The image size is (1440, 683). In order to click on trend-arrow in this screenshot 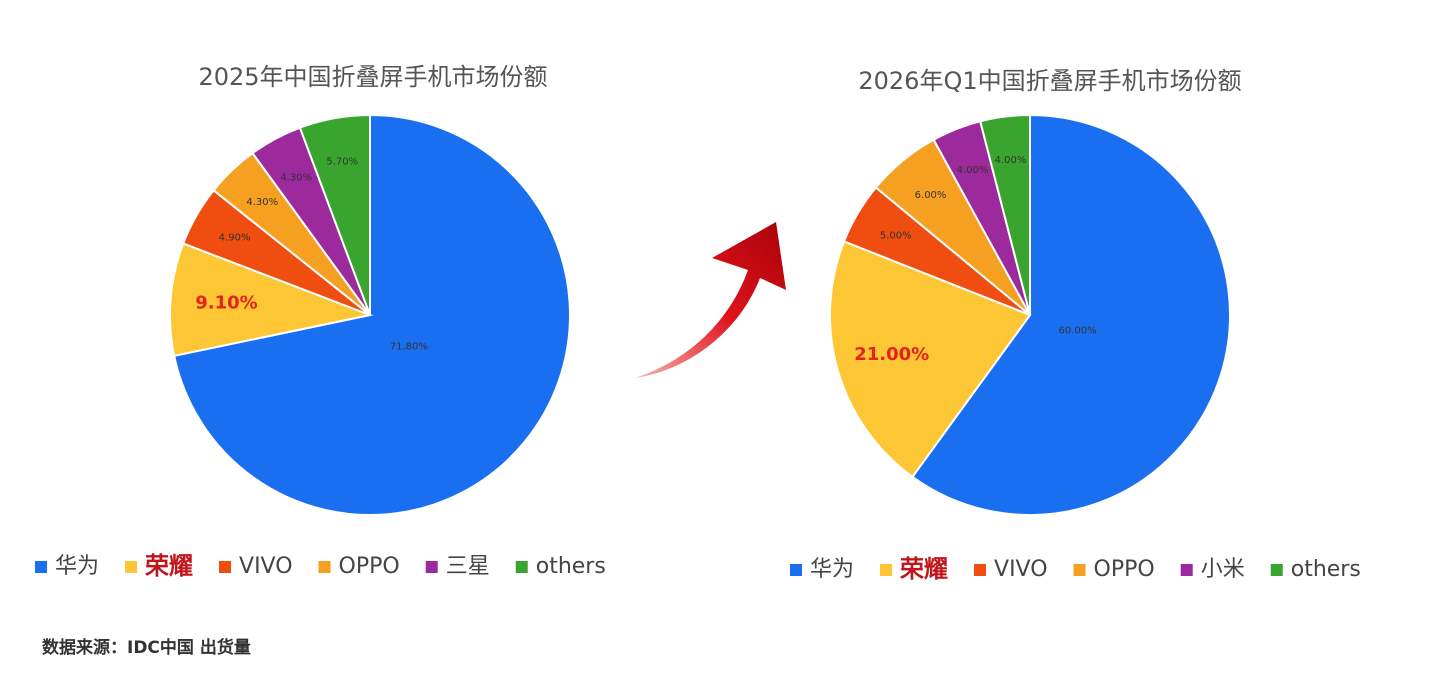, I will do `click(710, 300)`.